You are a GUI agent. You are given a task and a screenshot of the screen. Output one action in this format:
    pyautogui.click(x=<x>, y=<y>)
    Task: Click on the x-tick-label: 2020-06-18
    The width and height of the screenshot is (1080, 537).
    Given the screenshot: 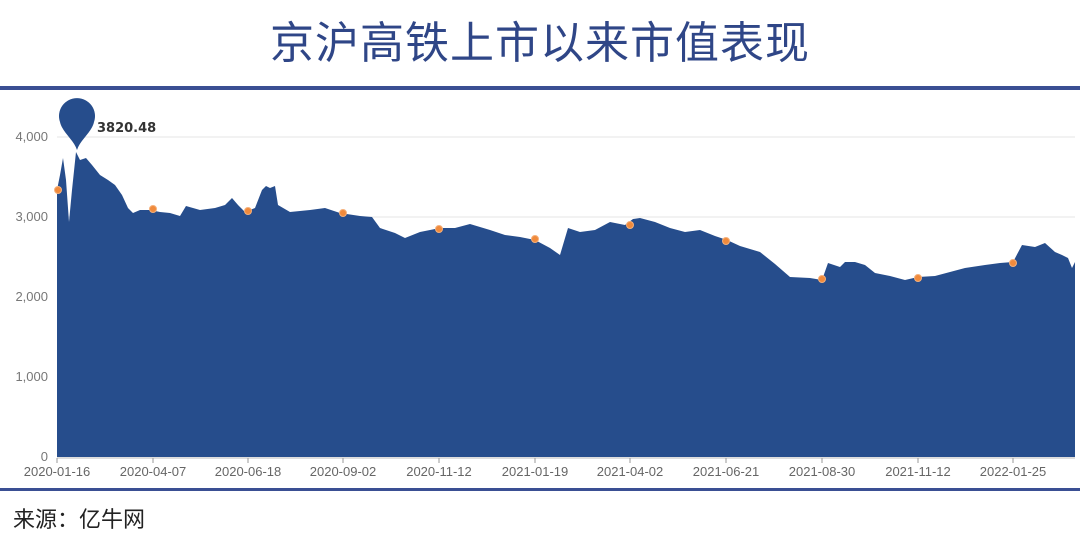 What is the action you would take?
    pyautogui.click(x=248, y=471)
    